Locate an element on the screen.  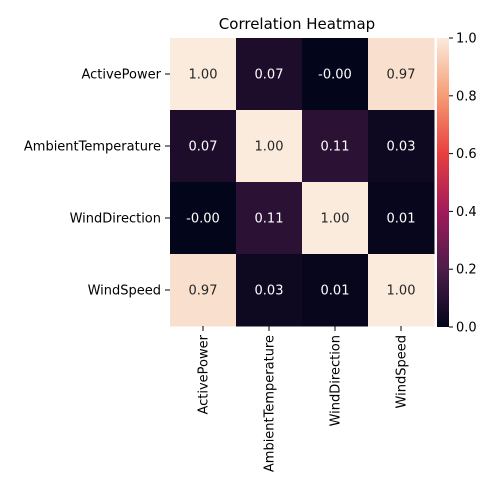
x-tick-label: ActivePower is located at coordinates (204, 374).